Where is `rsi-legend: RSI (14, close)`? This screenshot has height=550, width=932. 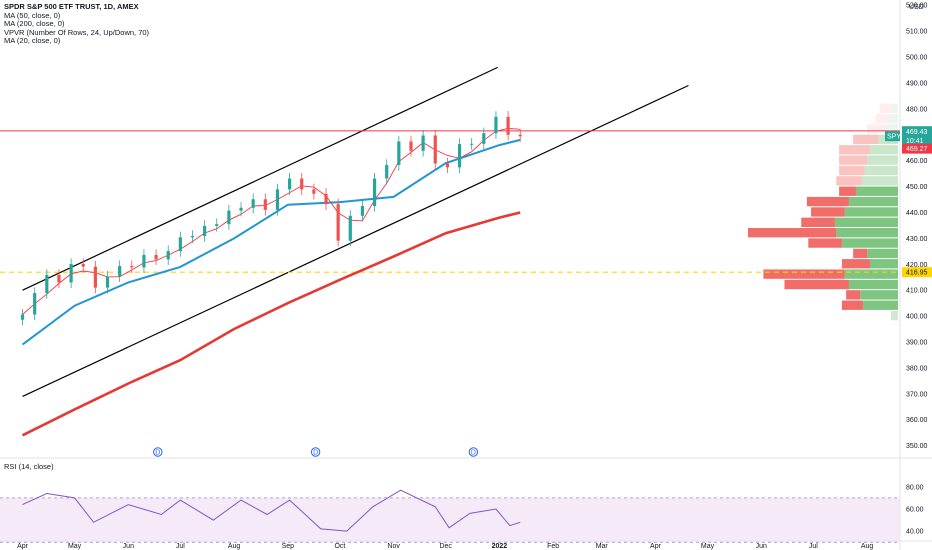
rsi-legend: RSI (14, close) is located at coordinates (29, 466).